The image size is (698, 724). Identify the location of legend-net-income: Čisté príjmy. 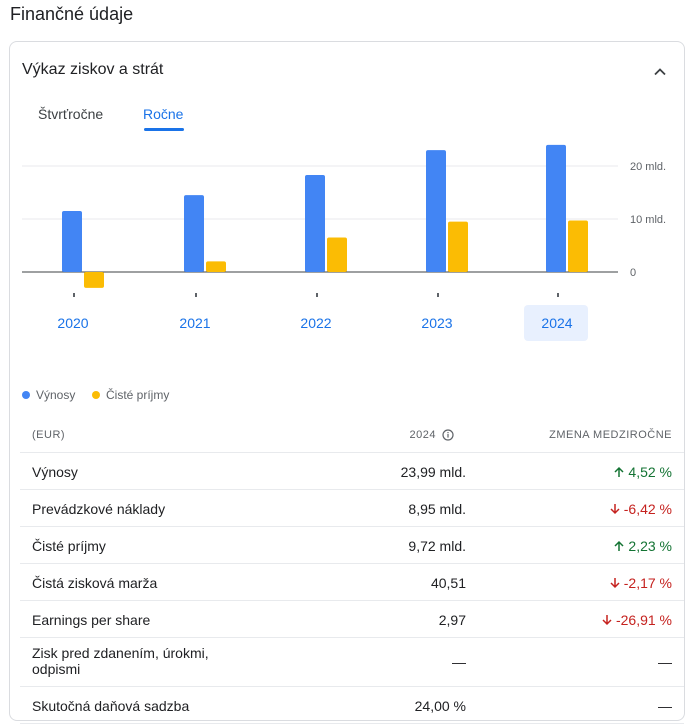
(130, 395).